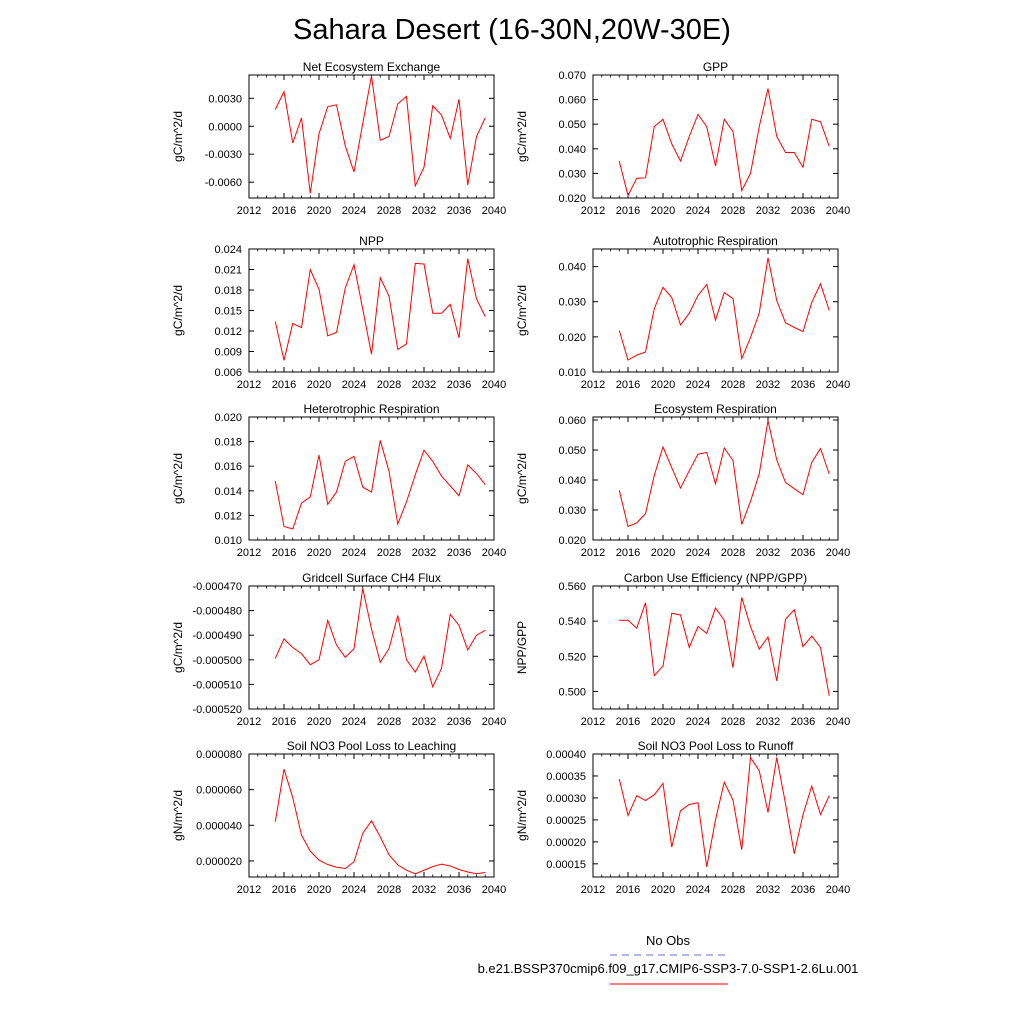  I want to click on panel-title: Ecosystem Respiration, so click(715, 409).